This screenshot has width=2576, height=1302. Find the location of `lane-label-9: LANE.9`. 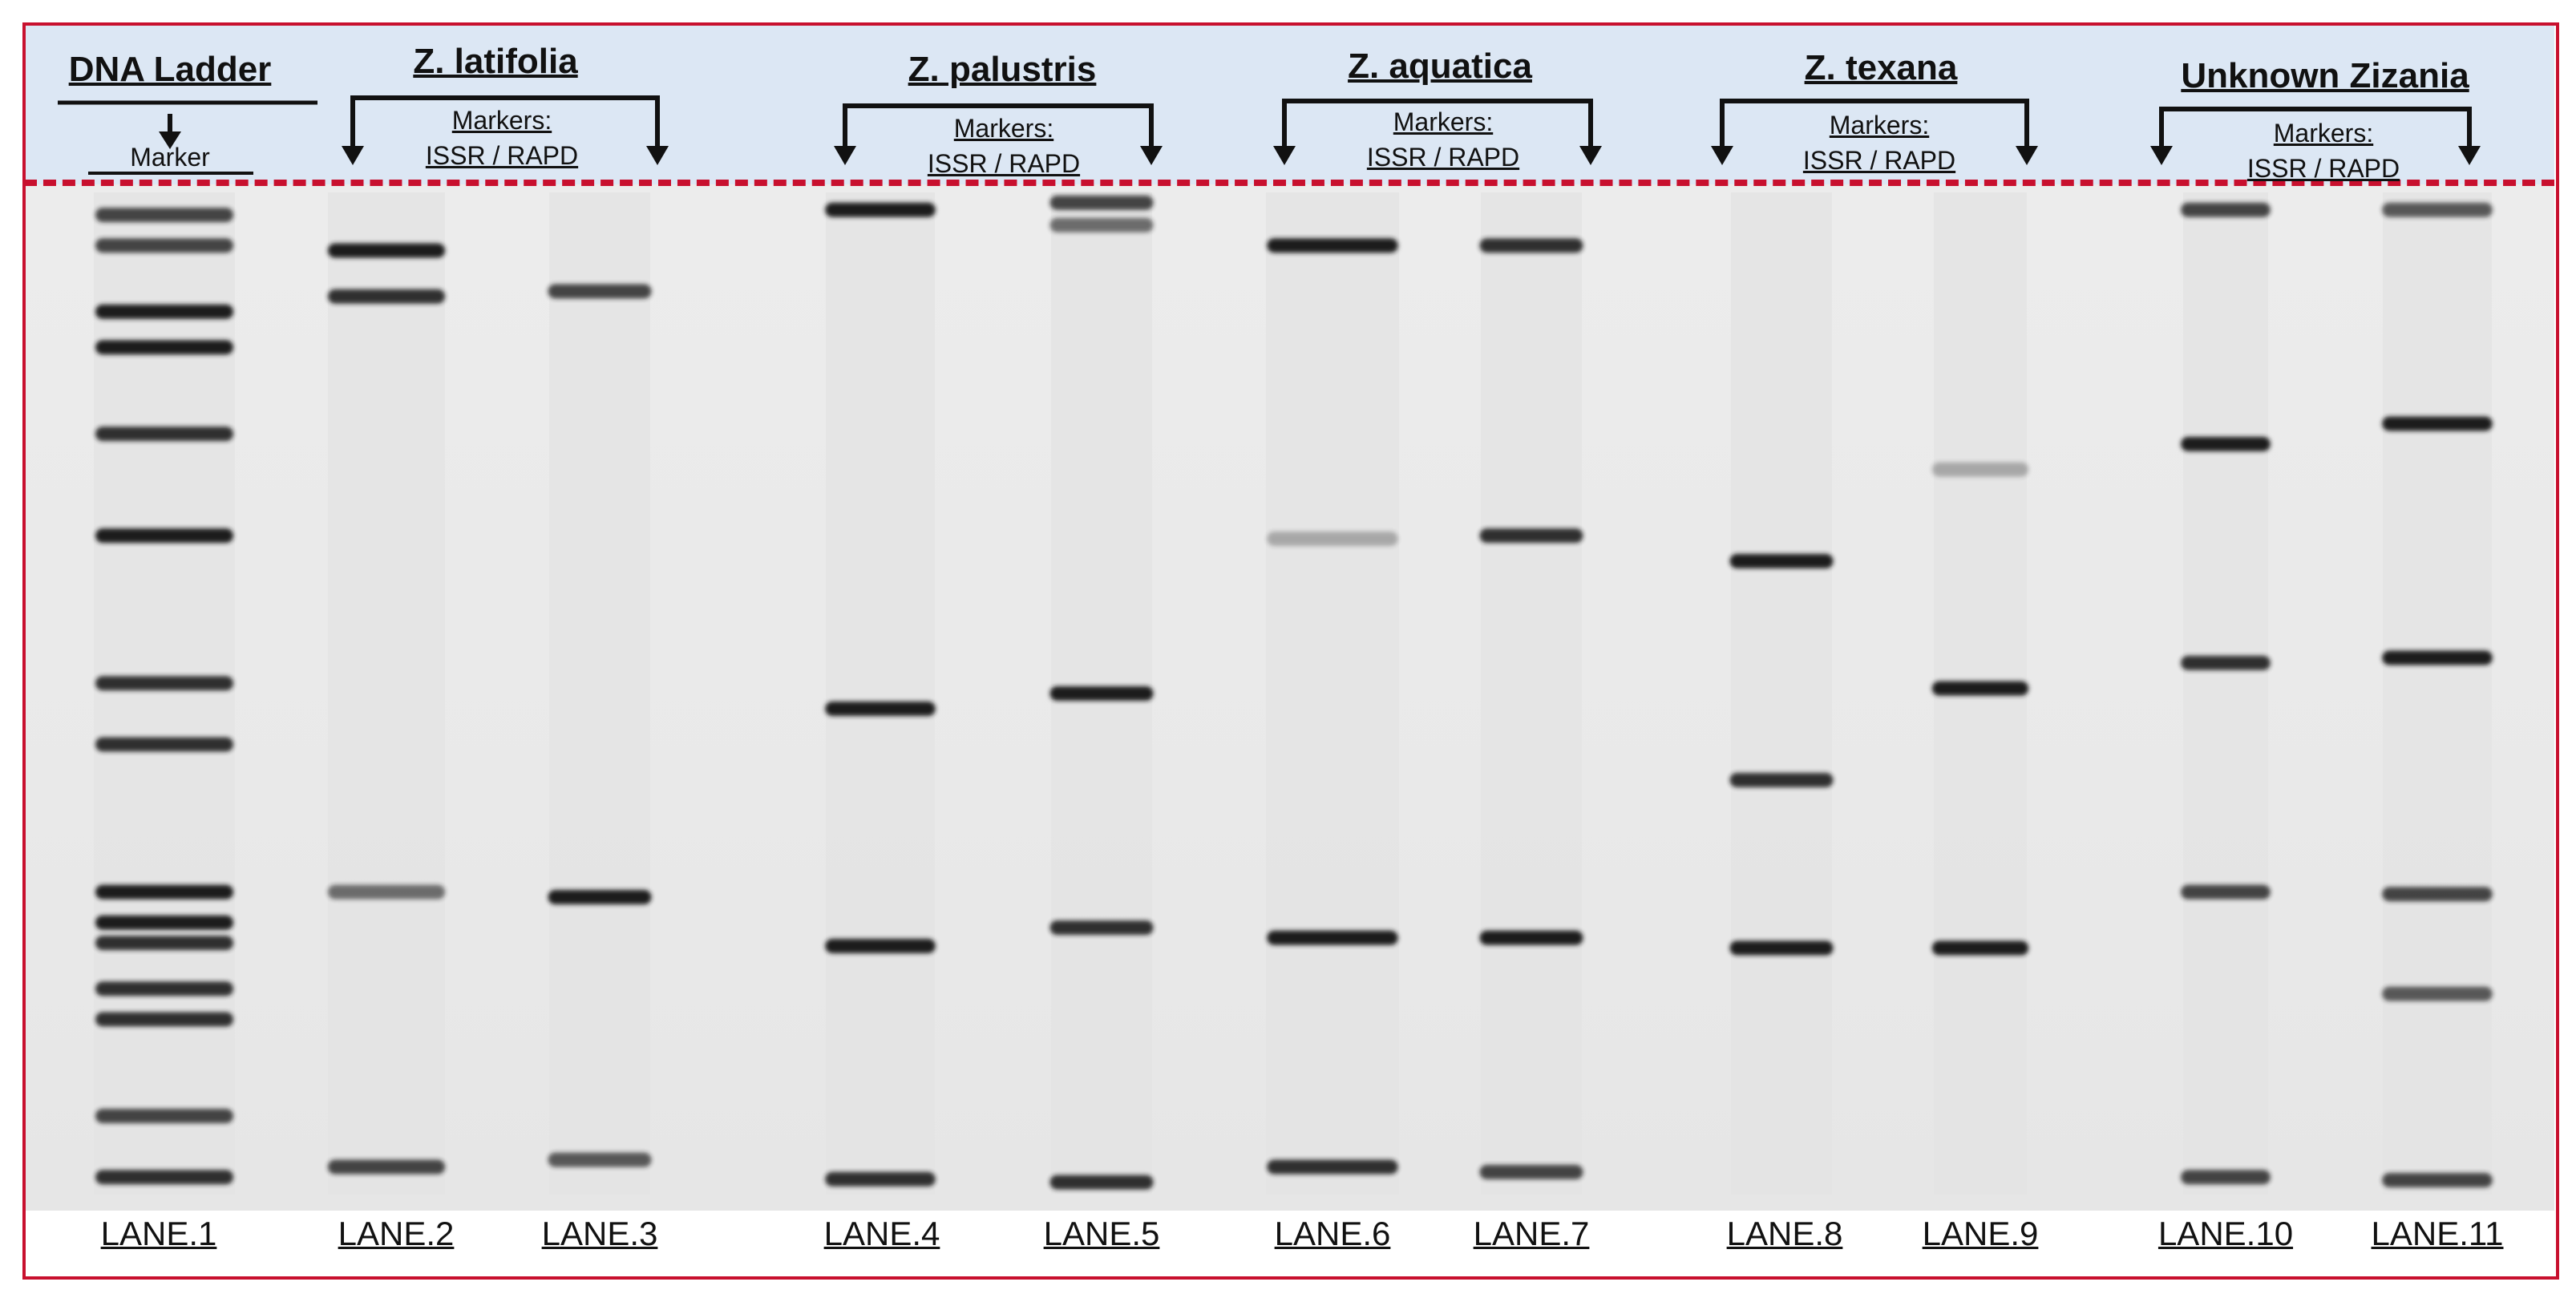

lane-label-9: LANE.9 is located at coordinates (1980, 1233).